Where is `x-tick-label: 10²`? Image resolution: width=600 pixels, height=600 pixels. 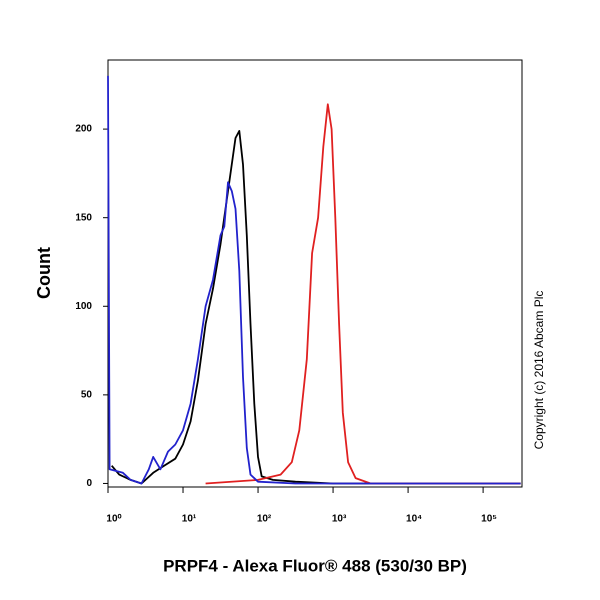
x-tick-label: 10² is located at coordinates (264, 519).